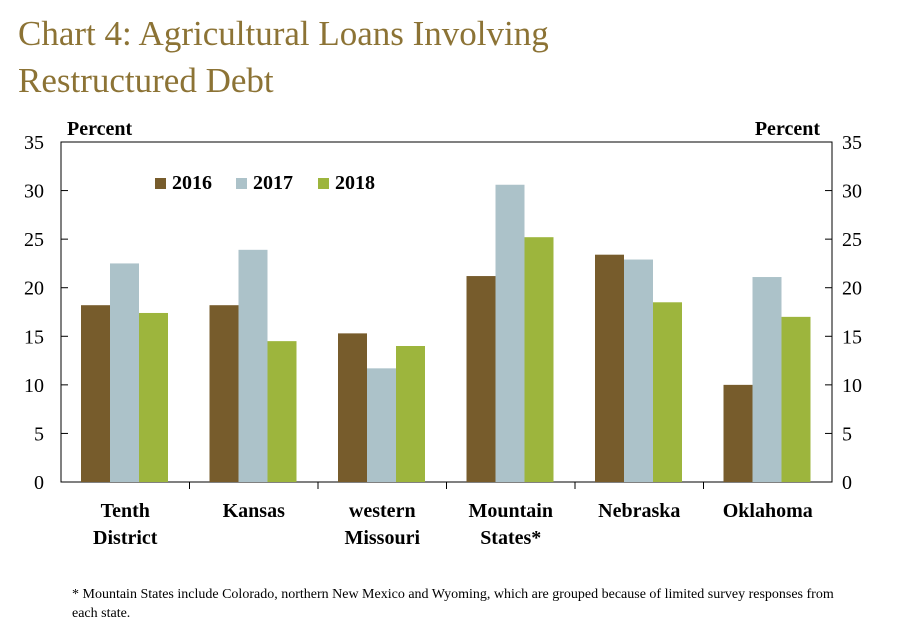  Describe the element at coordinates (768, 511) in the screenshot. I see `x-tick-label: Oklahoma` at that location.